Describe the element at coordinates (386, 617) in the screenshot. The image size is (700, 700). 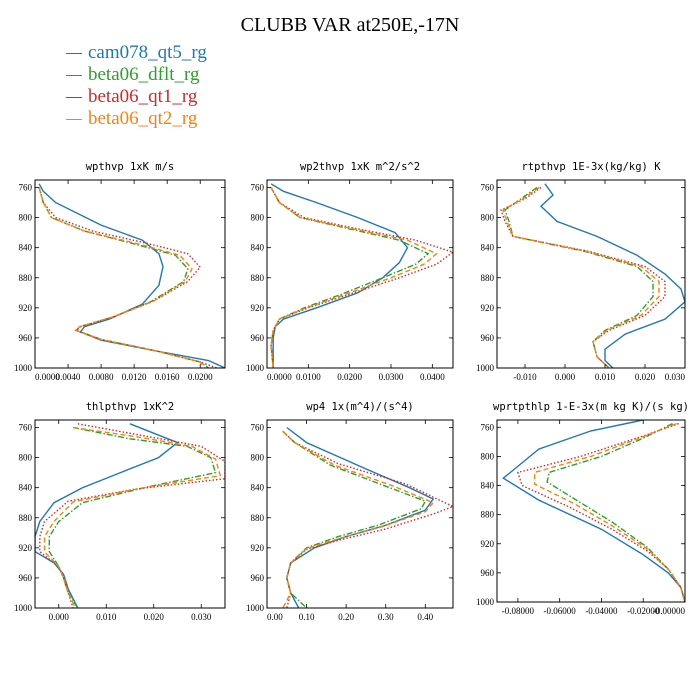
I see `x-tick-label: 0.30` at that location.